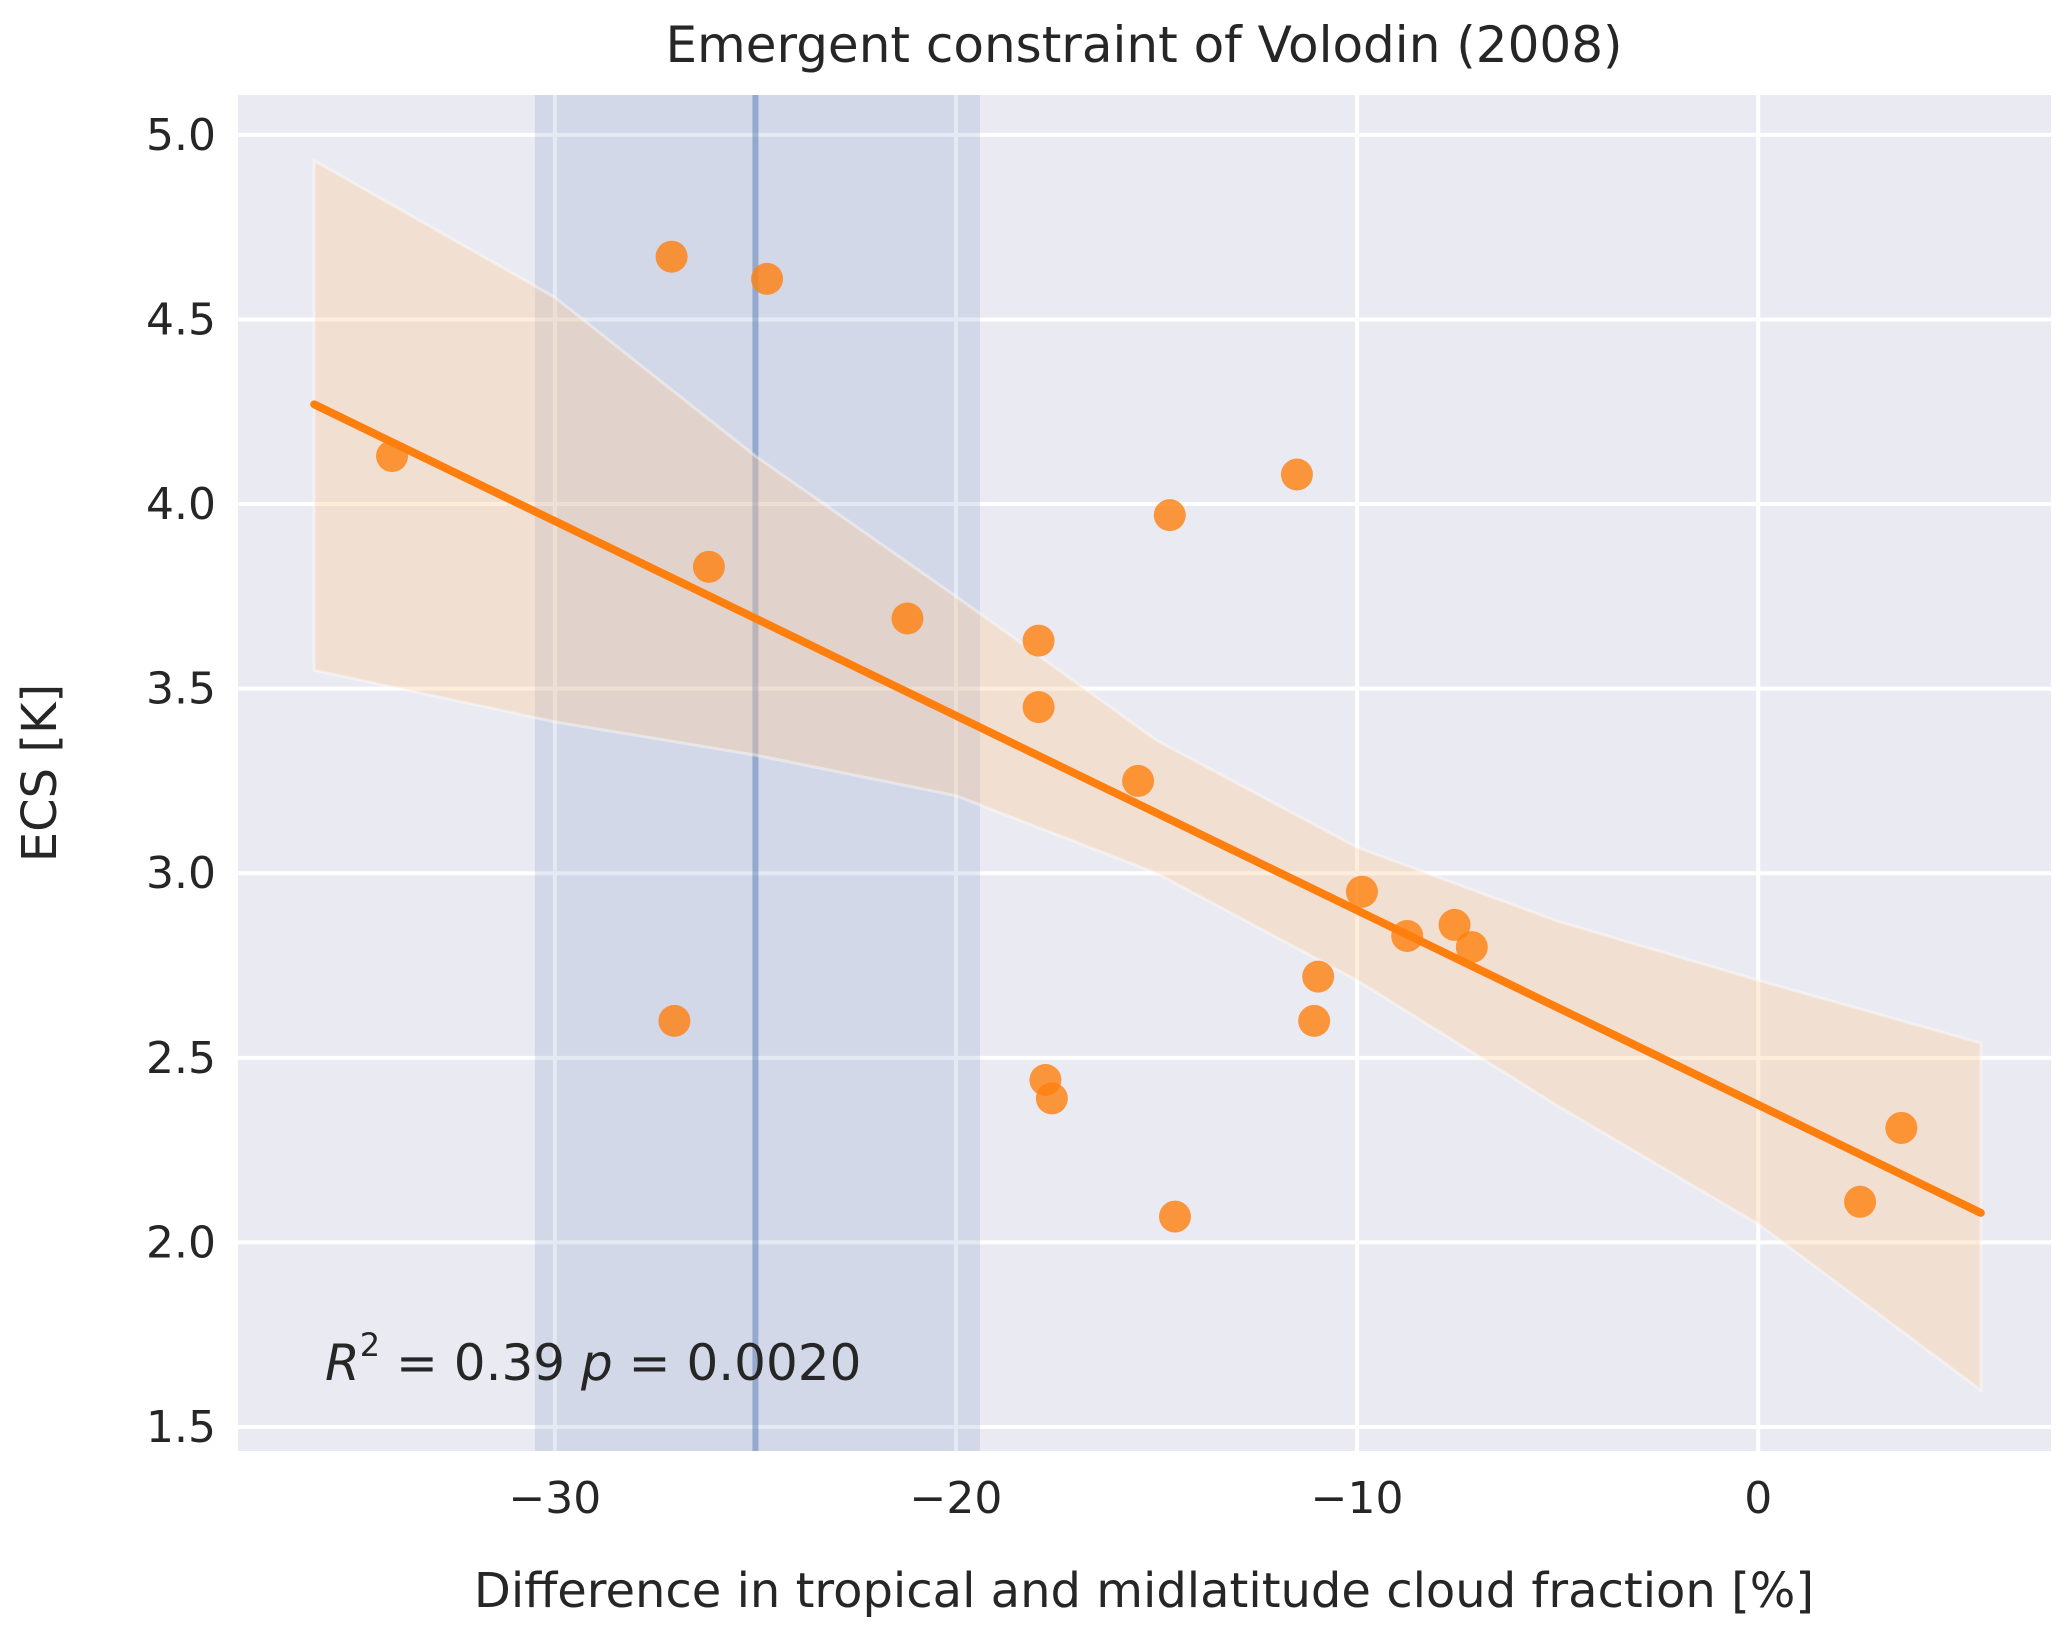  What do you see at coordinates (1357, 1498) in the screenshot?
I see `x-tick-label: −10` at bounding box center [1357, 1498].